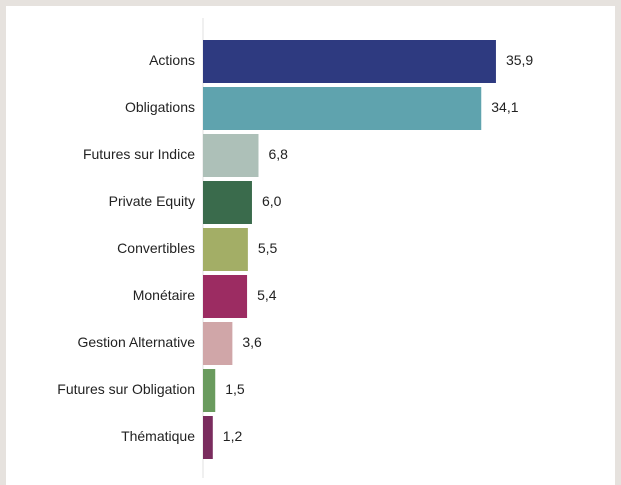 Image resolution: width=621 pixels, height=485 pixels. What do you see at coordinates (504, 107) in the screenshot?
I see `value-label: 34,1` at bounding box center [504, 107].